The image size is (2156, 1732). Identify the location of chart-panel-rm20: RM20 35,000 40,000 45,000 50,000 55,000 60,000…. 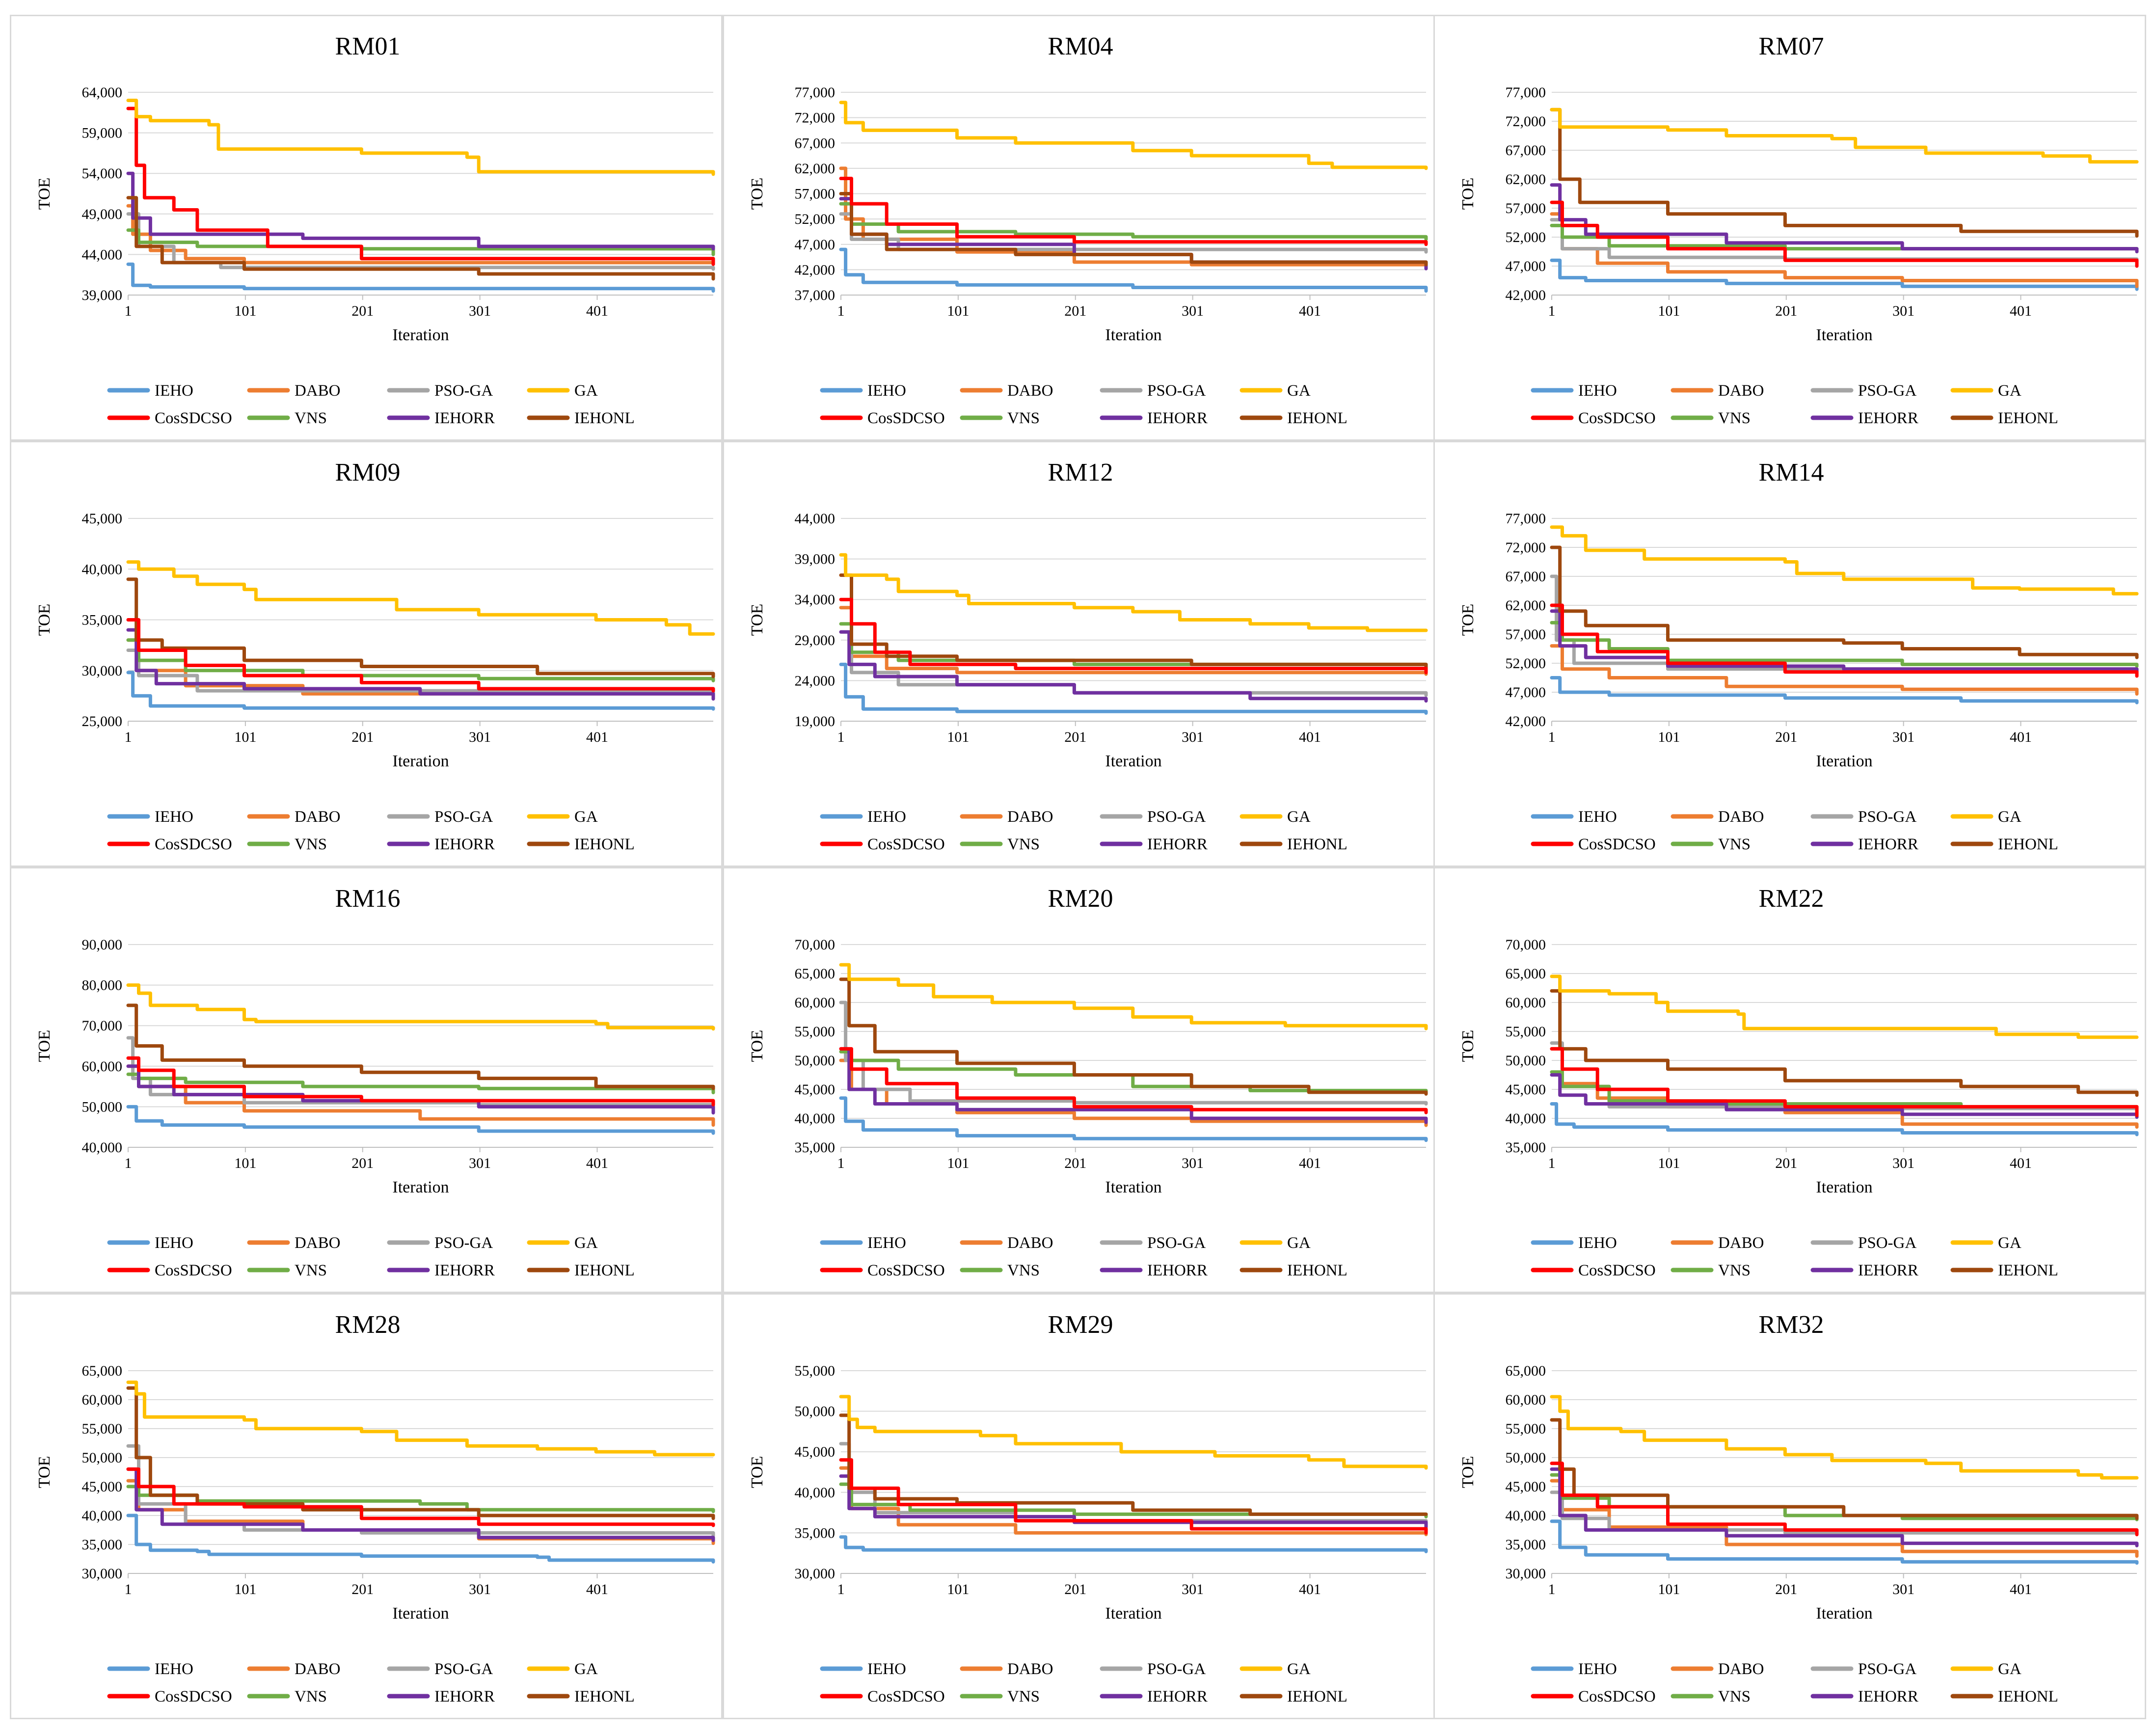
(1079, 1080).